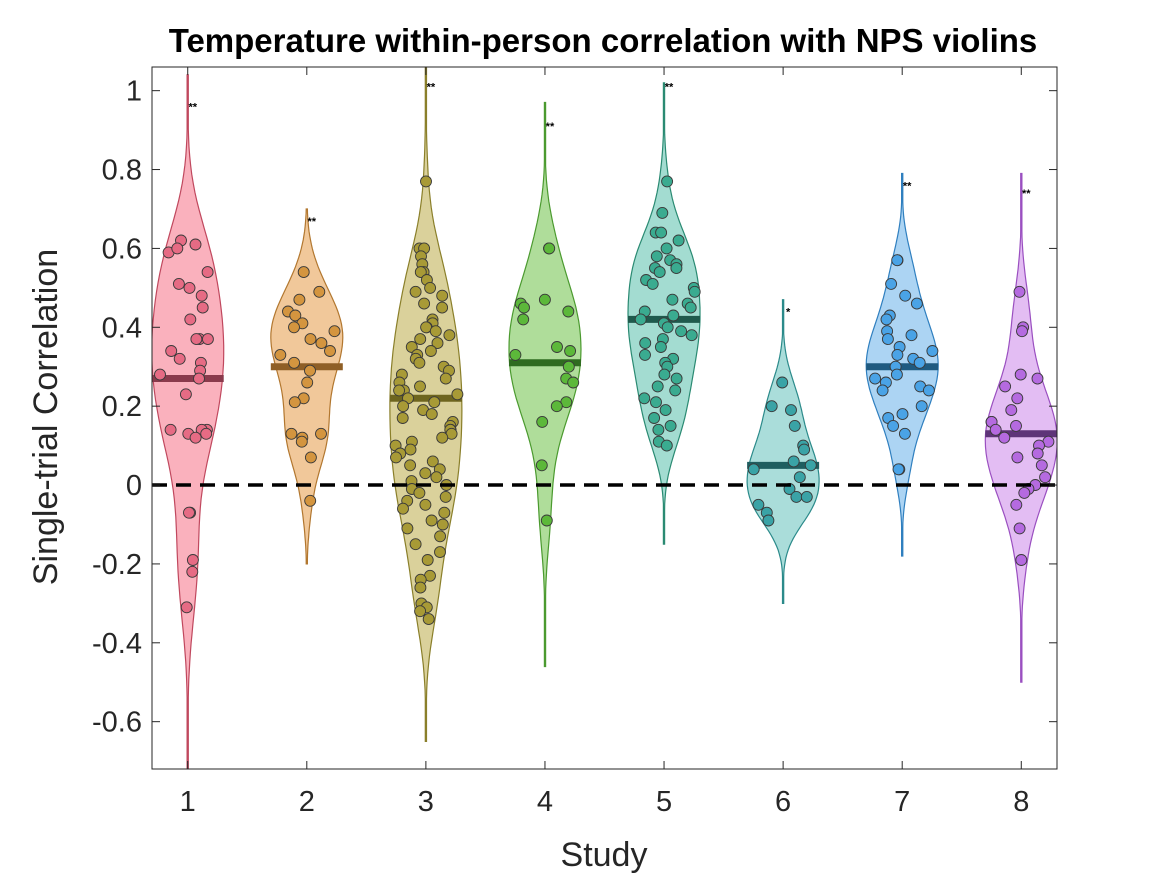 The width and height of the screenshot is (1167, 875). I want to click on x-axis-label: Study, so click(604, 855).